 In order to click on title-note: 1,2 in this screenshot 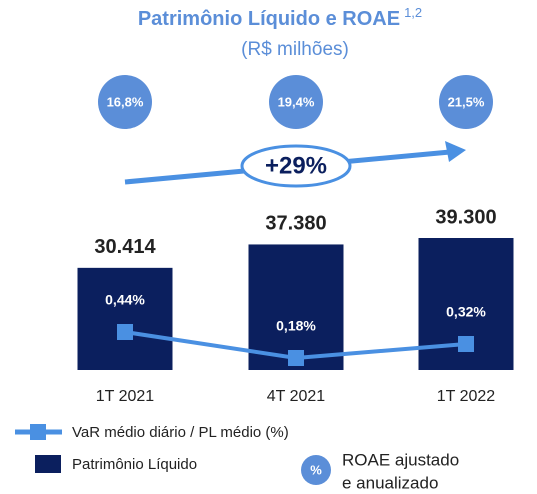, I will do `click(413, 12)`.